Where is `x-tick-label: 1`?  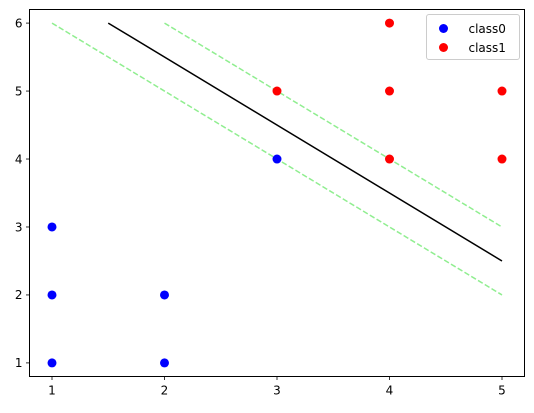
x-tick-label: 1 is located at coordinates (52, 391).